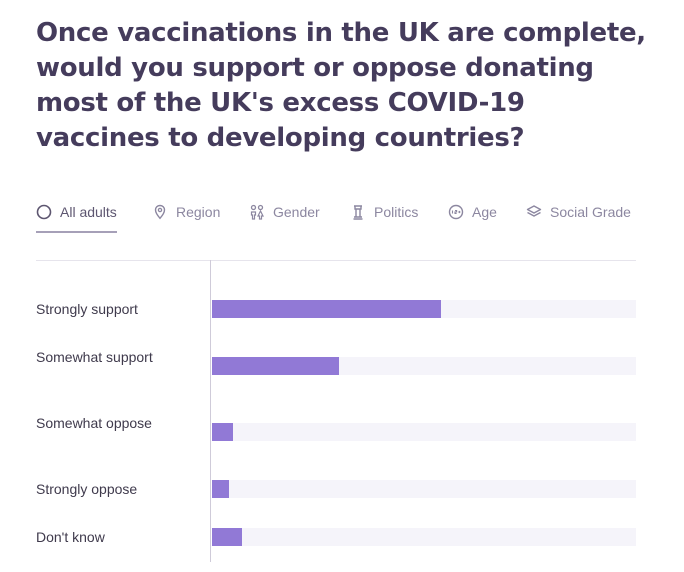 Image resolution: width=684 pixels, height=572 pixels. Describe the element at coordinates (94, 357) in the screenshot. I see `category-label: Somewhat support` at that location.